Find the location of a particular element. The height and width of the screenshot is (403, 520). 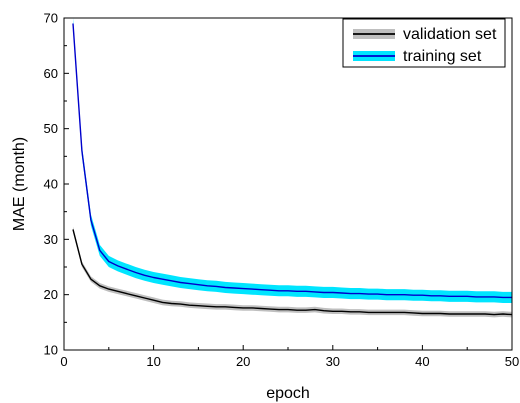

y-tick-label: 20 is located at coordinates (51, 294).